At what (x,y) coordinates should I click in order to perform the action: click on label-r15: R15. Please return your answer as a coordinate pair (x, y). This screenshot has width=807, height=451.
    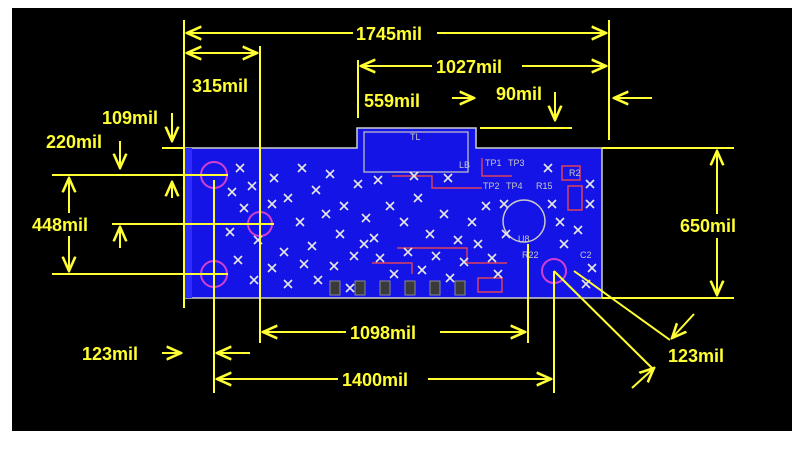
    Looking at the image, I should click on (544, 186).